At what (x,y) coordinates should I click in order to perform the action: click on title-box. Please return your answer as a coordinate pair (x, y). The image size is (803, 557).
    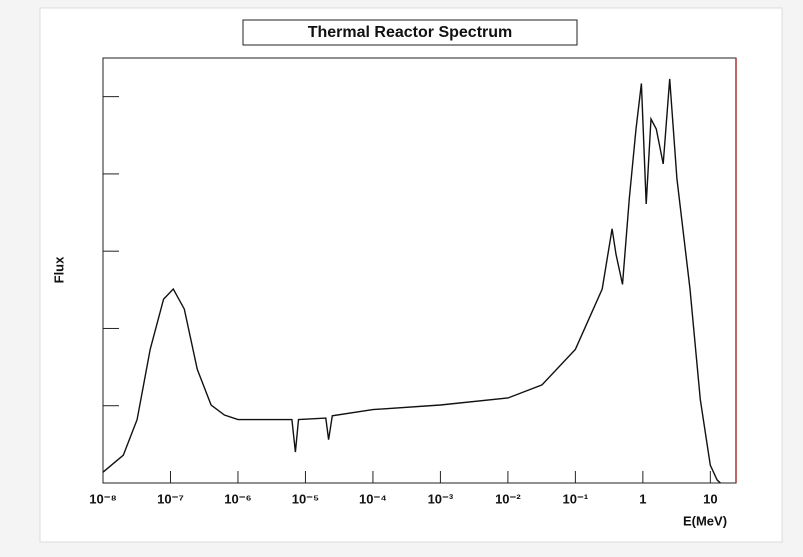
    Looking at the image, I should click on (410, 32).